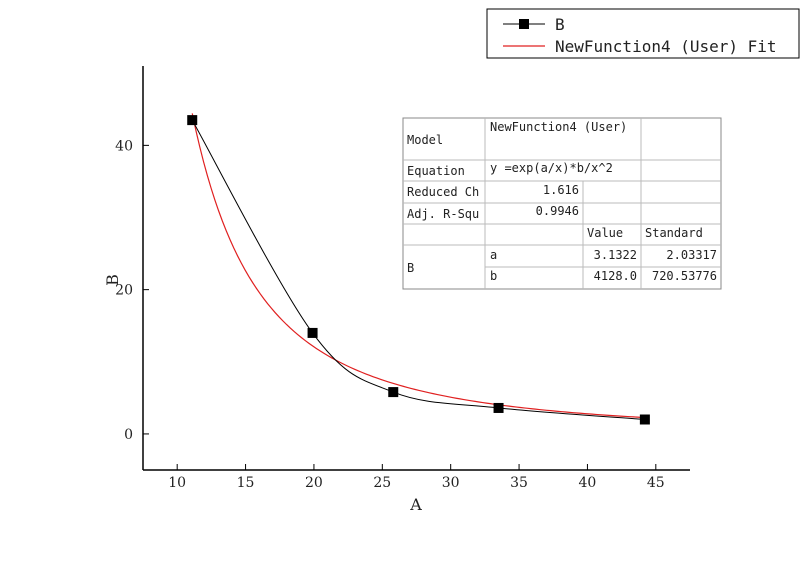 The height and width of the screenshot is (565, 800). Describe the element at coordinates (524, 24) in the screenshot. I see `legend-swatch-marker-b` at that location.